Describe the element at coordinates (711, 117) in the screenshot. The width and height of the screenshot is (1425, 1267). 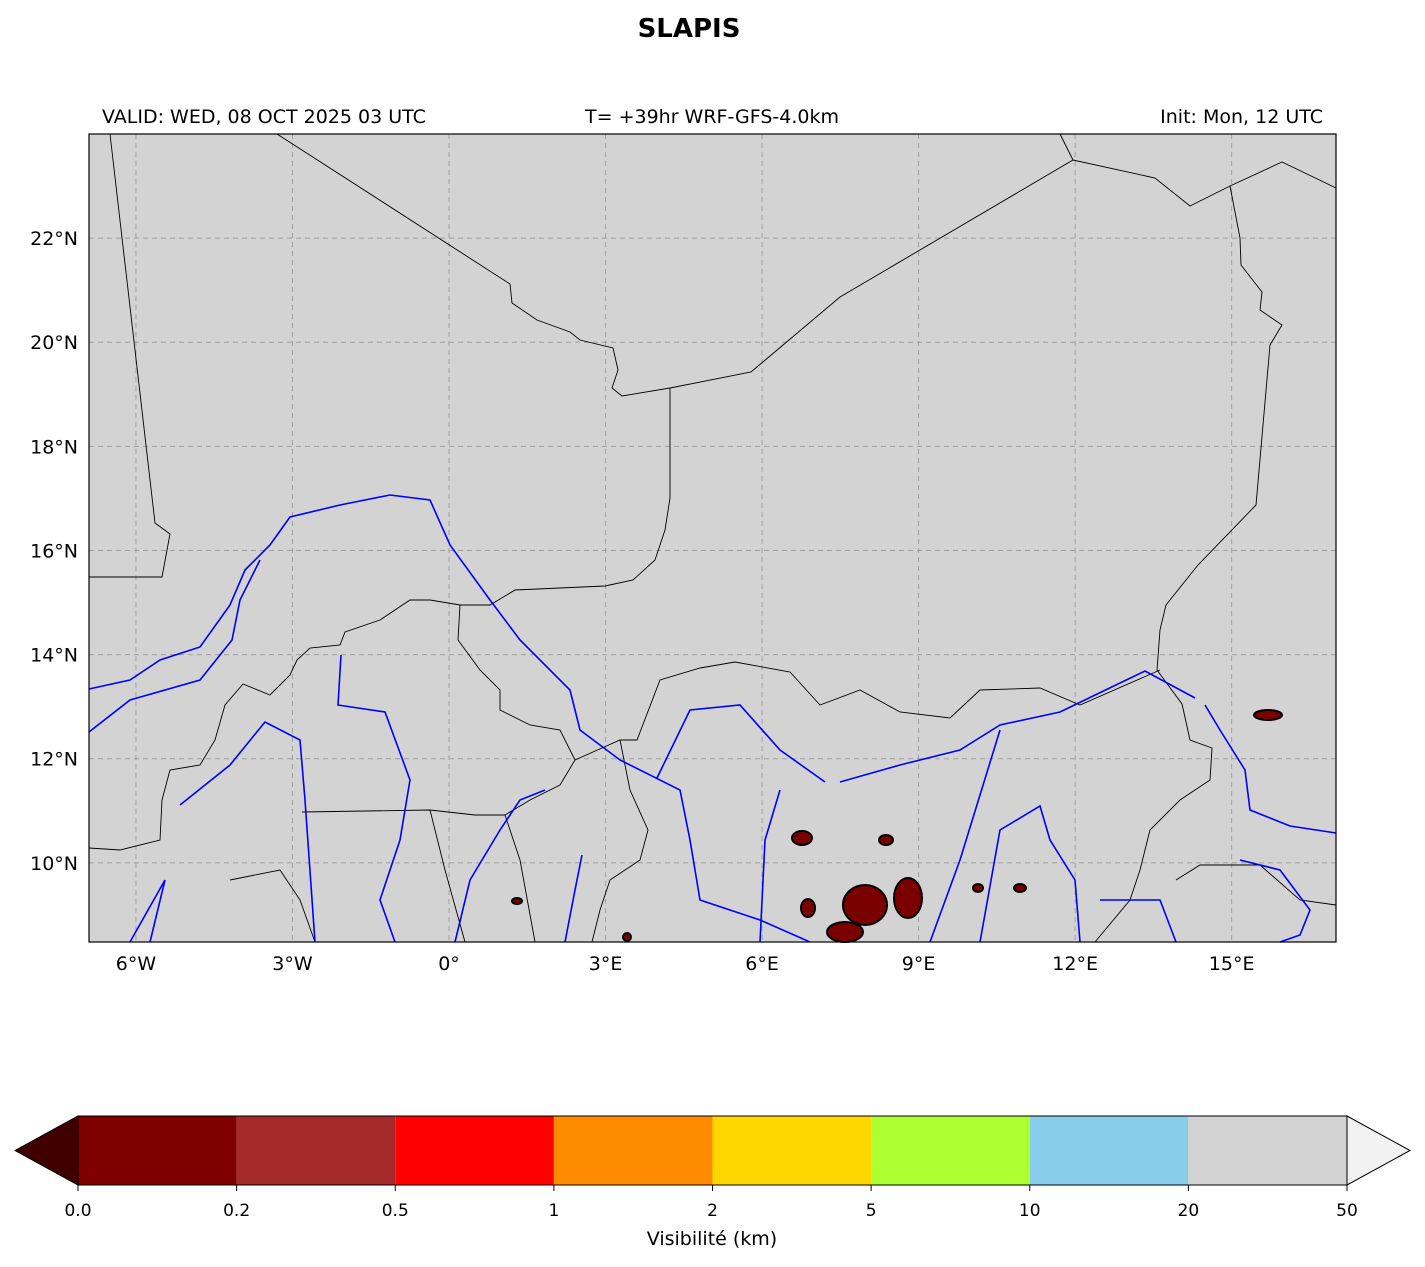
I see `run-info: T= +39hr WRF-GFS-4.0km` at that location.